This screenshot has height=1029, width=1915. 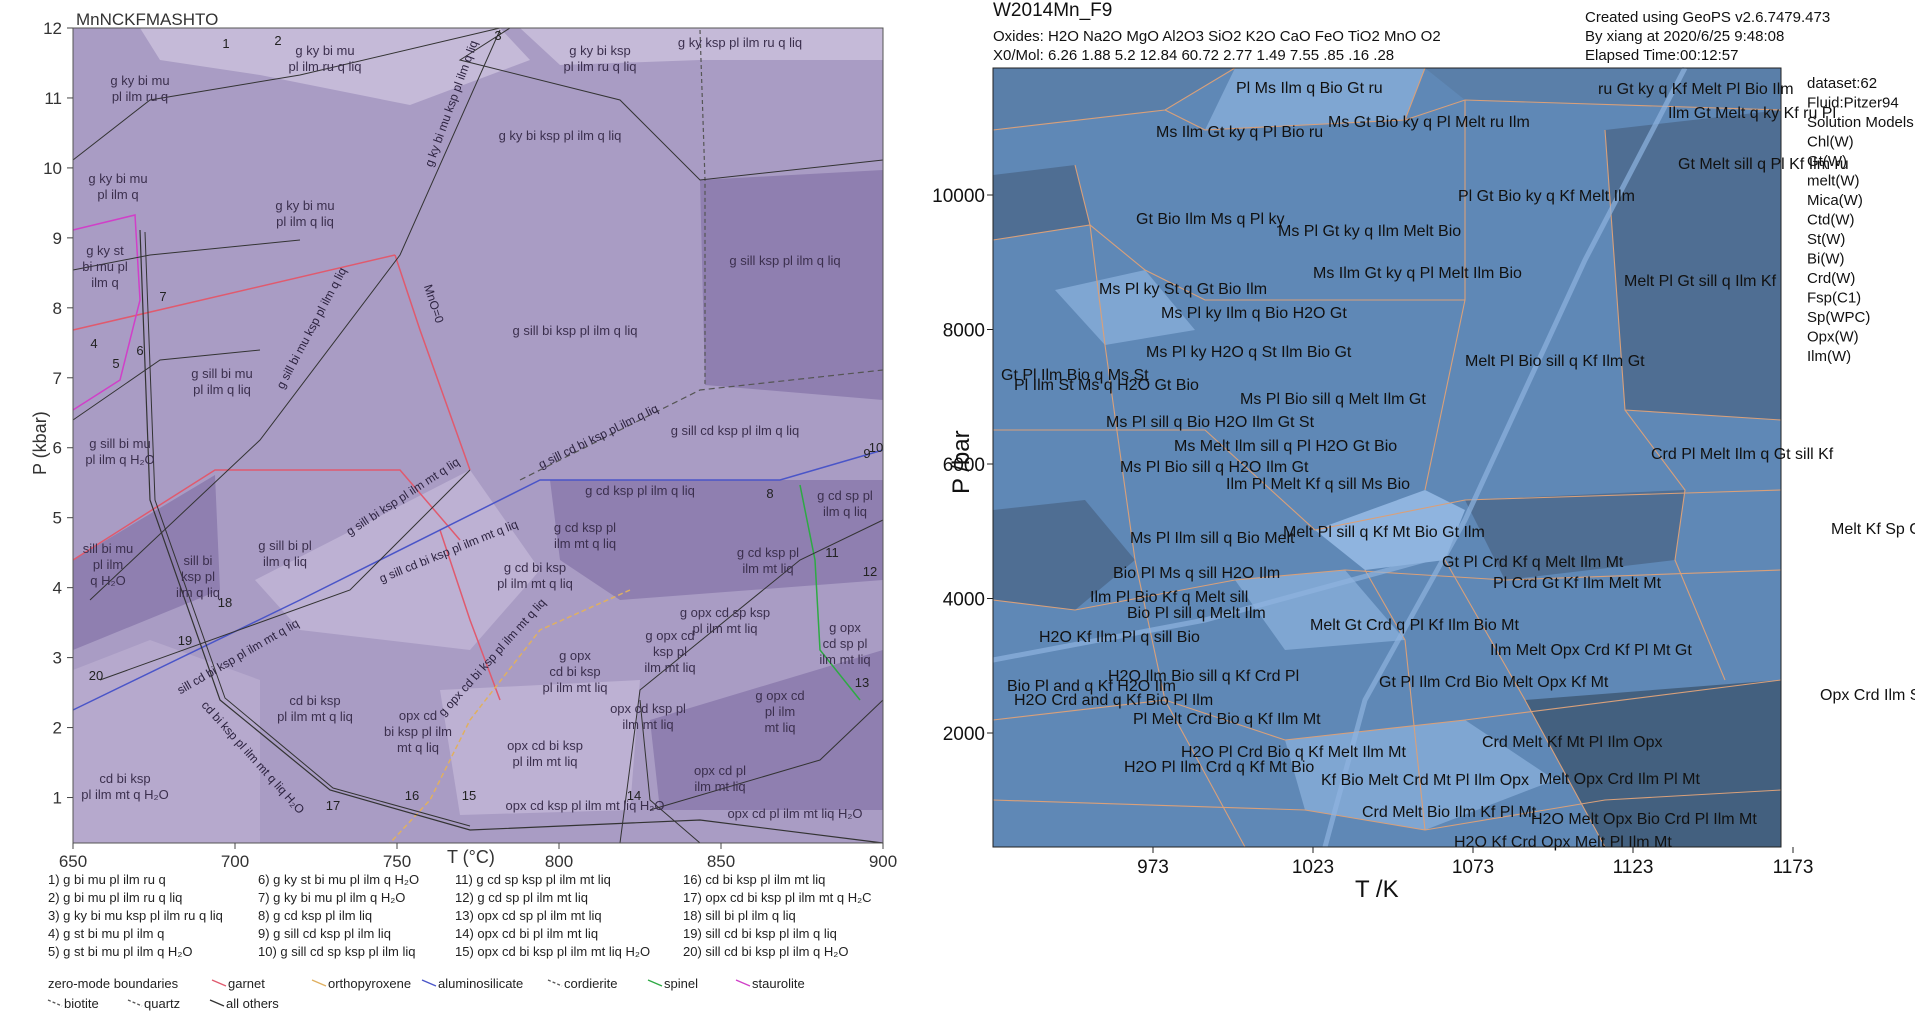 I want to click on left-y-tick-label: 3, so click(x=57, y=658).